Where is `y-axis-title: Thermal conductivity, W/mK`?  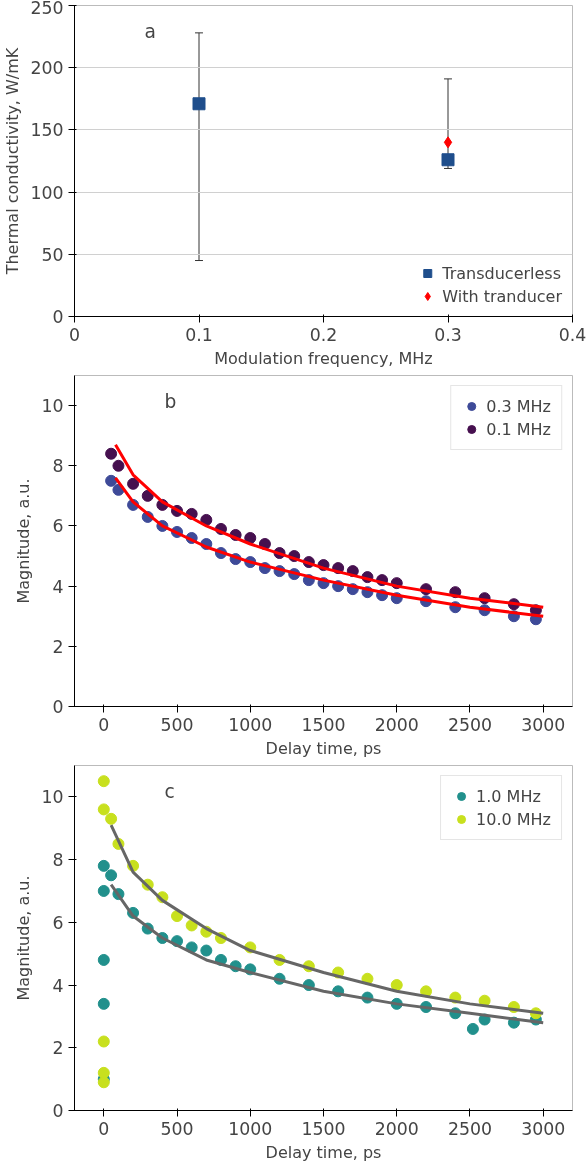 y-axis-title: Thermal conductivity, W/mK is located at coordinates (13, 161).